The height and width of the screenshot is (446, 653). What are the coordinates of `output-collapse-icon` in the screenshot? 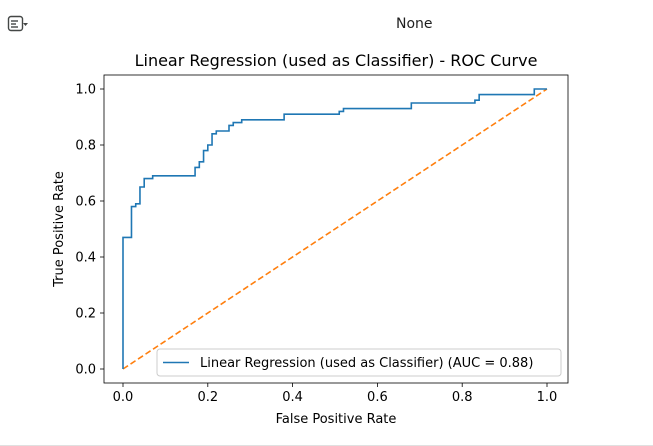 It's located at (18, 24).